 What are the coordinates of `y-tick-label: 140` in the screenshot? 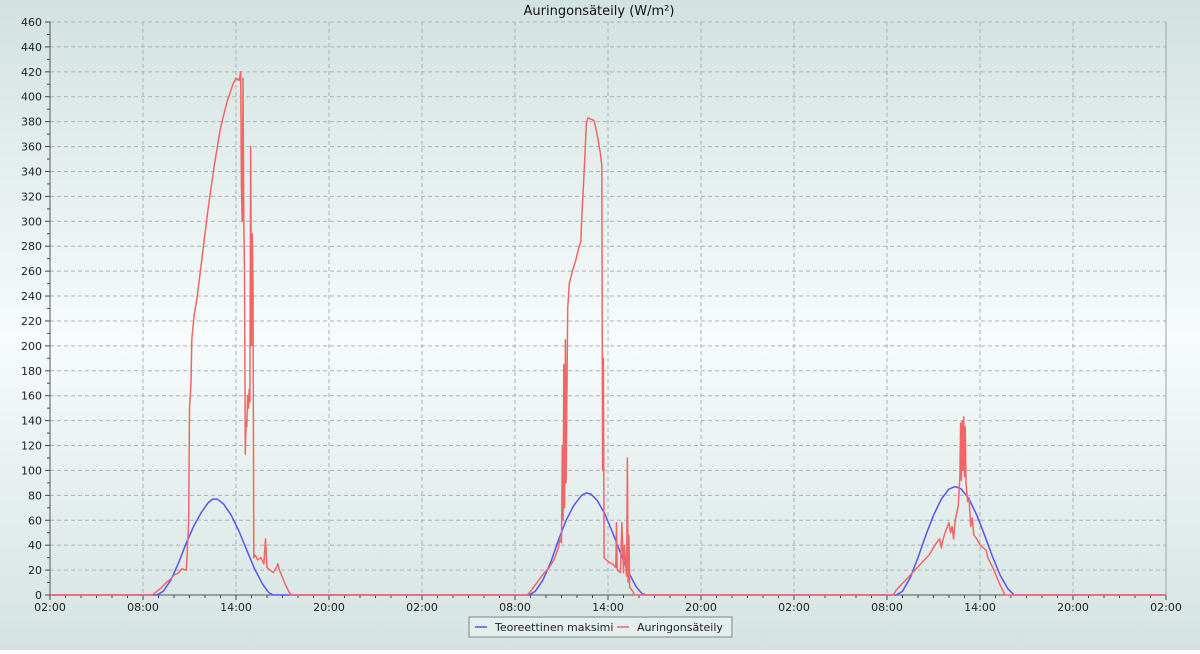 It's located at (31, 421).